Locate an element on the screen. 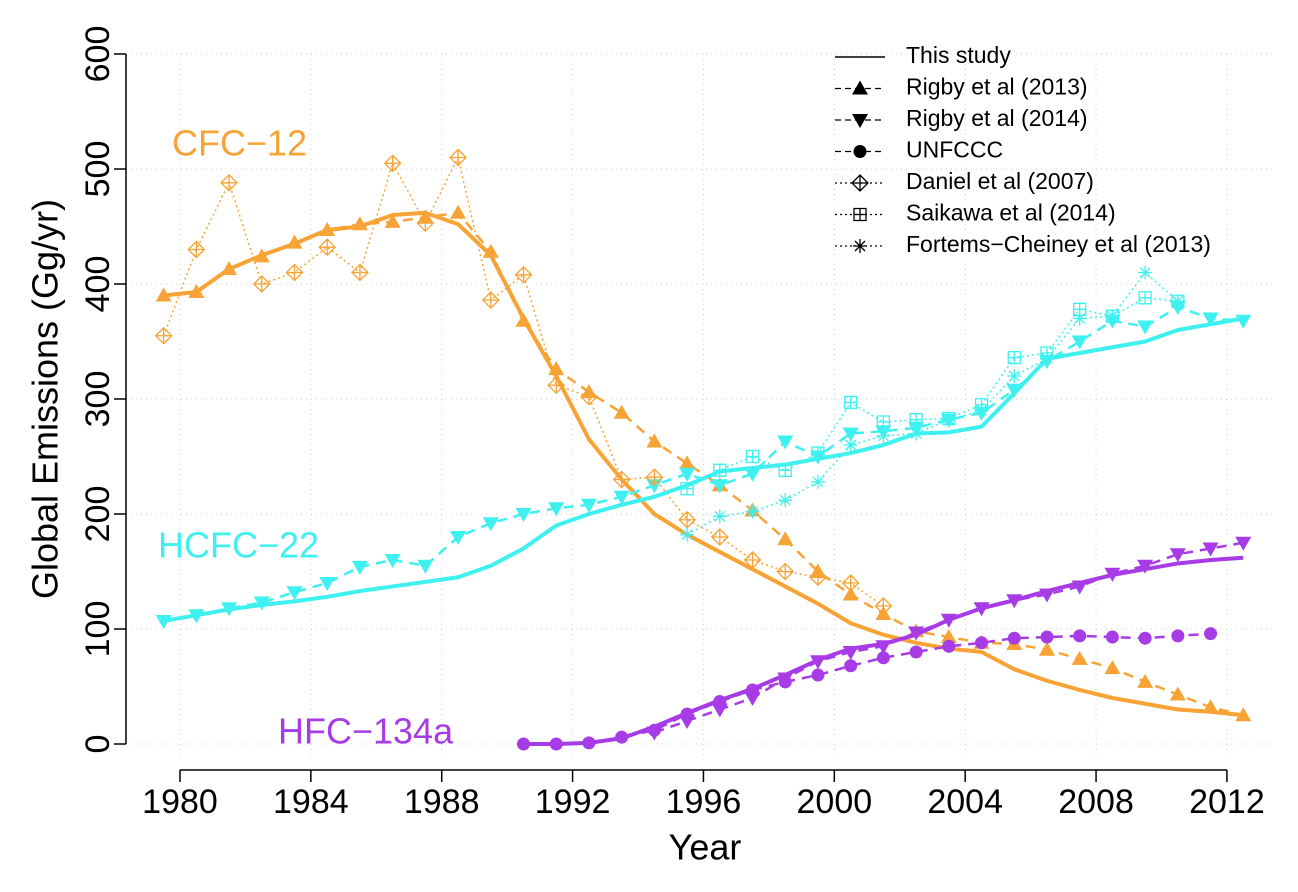 The width and height of the screenshot is (1298, 892). y-tick-label: 200 is located at coordinates (98, 514).